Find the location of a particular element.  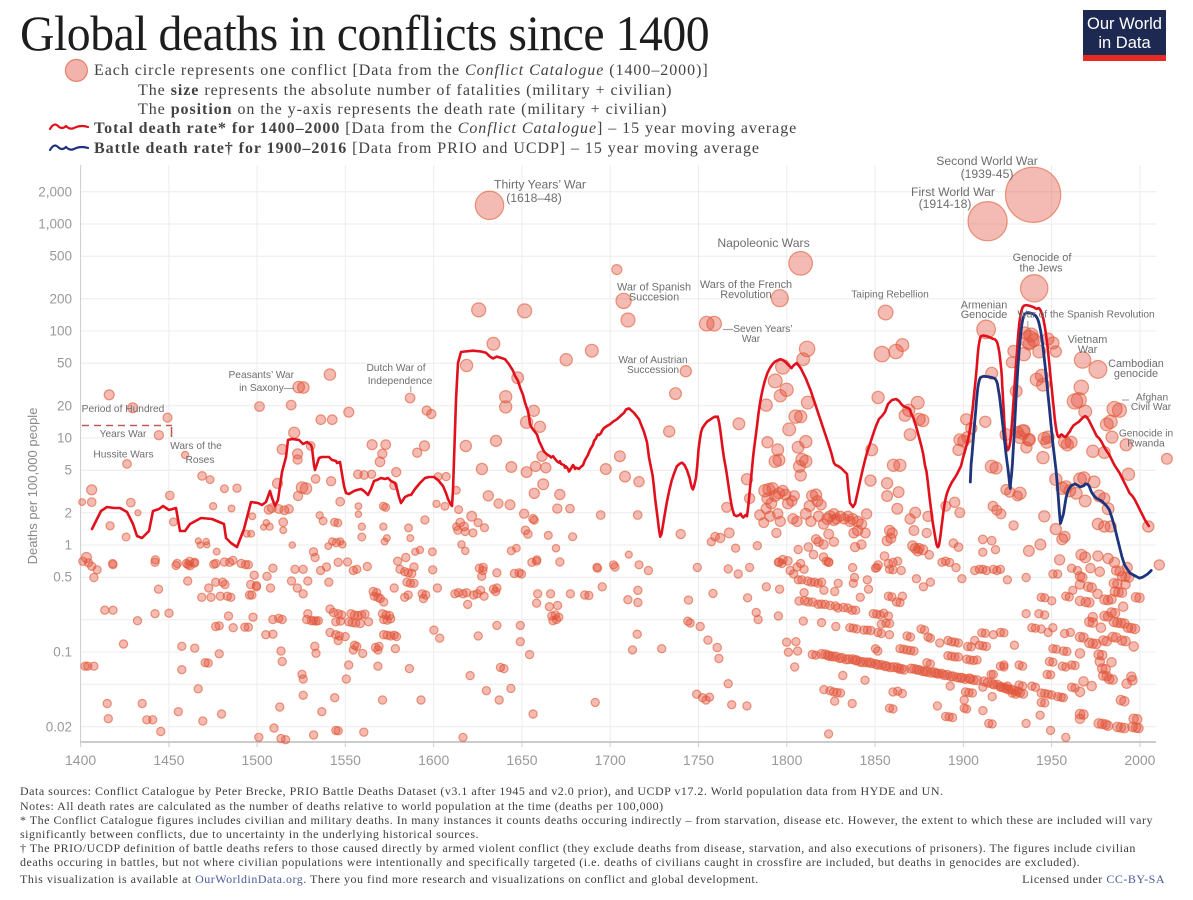

svg-text: 2 is located at coordinates (68, 512).